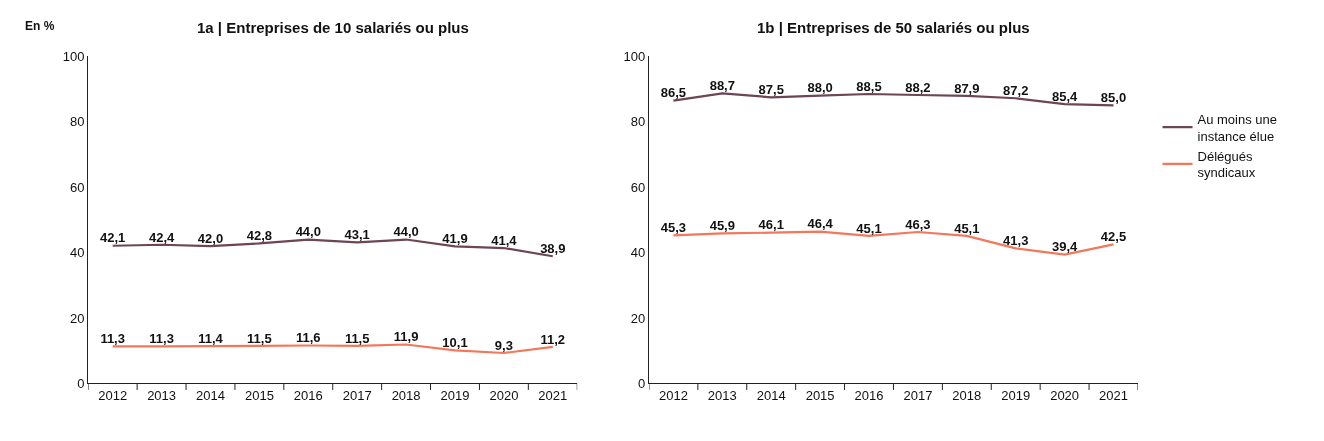 Image resolution: width=1324 pixels, height=441 pixels. What do you see at coordinates (722, 226) in the screenshot?
I see `data-label: 45,9` at bounding box center [722, 226].